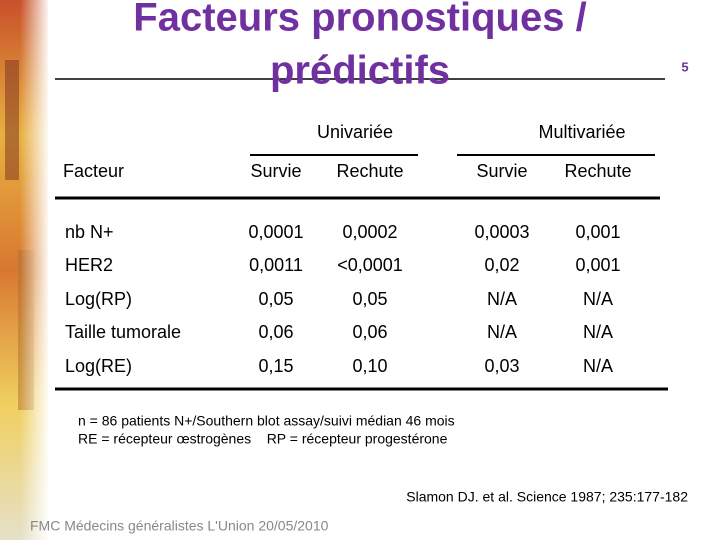  Describe the element at coordinates (123, 332) in the screenshot. I see `row-label: Taille tumorale` at that location.